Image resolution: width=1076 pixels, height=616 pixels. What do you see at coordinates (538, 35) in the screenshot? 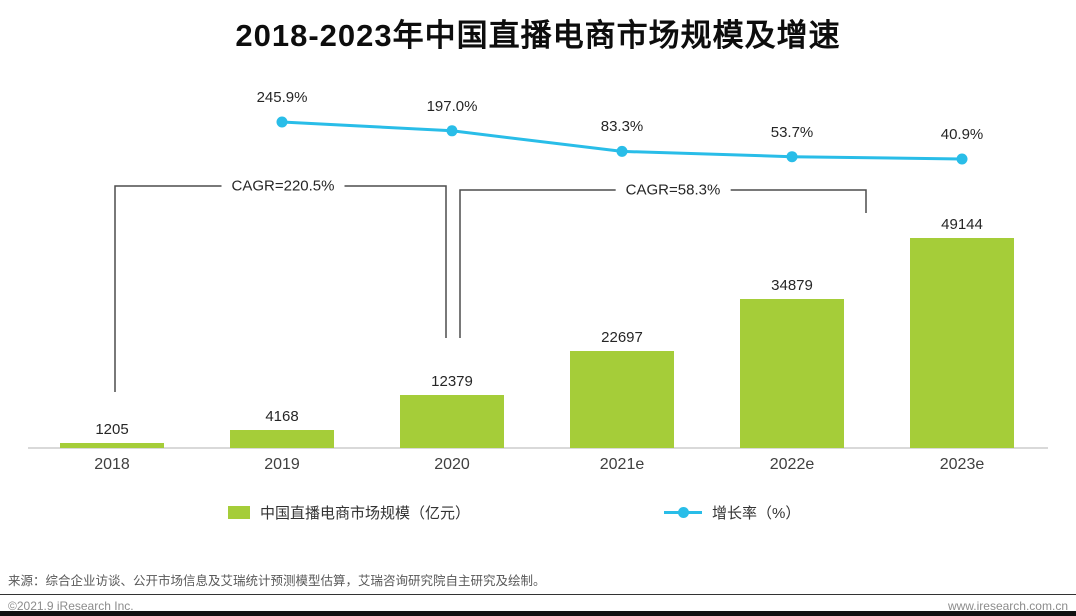
I see `chart-title: 2018-2023年中国直播电商市场规模及增速` at bounding box center [538, 35].